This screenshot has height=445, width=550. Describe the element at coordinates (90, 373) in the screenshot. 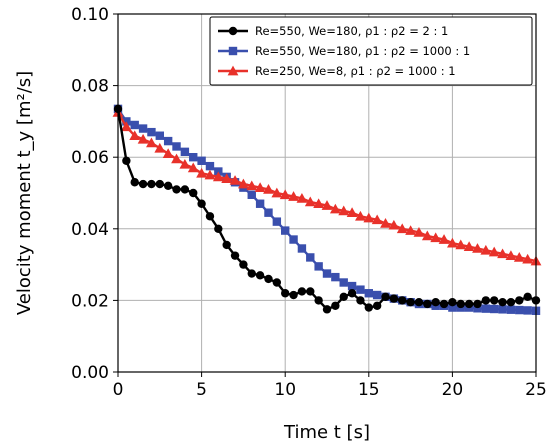

I see `y-tick-label: 0.00` at that location.